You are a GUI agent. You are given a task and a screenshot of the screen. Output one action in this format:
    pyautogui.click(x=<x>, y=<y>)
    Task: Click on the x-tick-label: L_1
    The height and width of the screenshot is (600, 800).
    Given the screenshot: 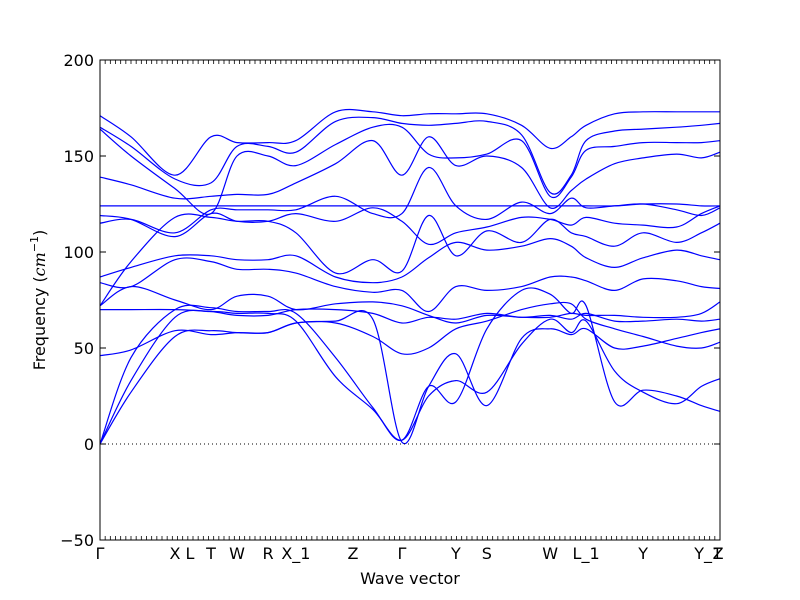 What is the action you would take?
    pyautogui.click(x=586, y=554)
    